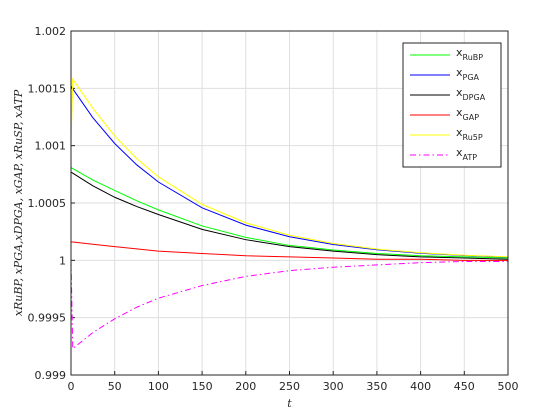  Describe the element at coordinates (289, 251) in the screenshot. I see `series-line` at that location.